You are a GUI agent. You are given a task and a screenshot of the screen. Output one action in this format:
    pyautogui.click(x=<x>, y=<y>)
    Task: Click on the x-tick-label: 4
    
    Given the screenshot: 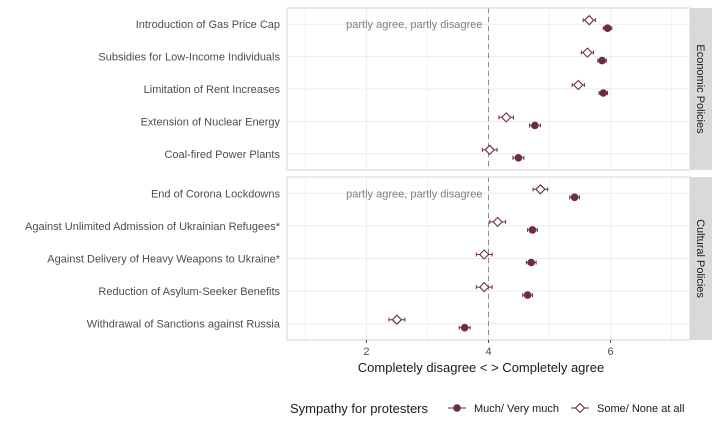 What is the action you would take?
    pyautogui.click(x=488, y=352)
    